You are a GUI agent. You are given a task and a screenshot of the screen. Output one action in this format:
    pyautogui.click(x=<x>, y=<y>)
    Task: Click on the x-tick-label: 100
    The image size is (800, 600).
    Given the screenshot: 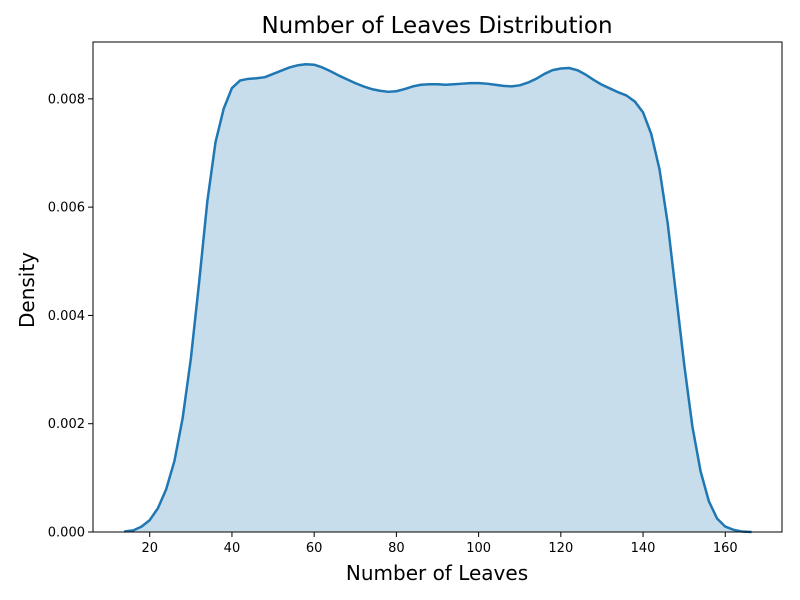 What is the action you would take?
    pyautogui.click(x=478, y=548)
    